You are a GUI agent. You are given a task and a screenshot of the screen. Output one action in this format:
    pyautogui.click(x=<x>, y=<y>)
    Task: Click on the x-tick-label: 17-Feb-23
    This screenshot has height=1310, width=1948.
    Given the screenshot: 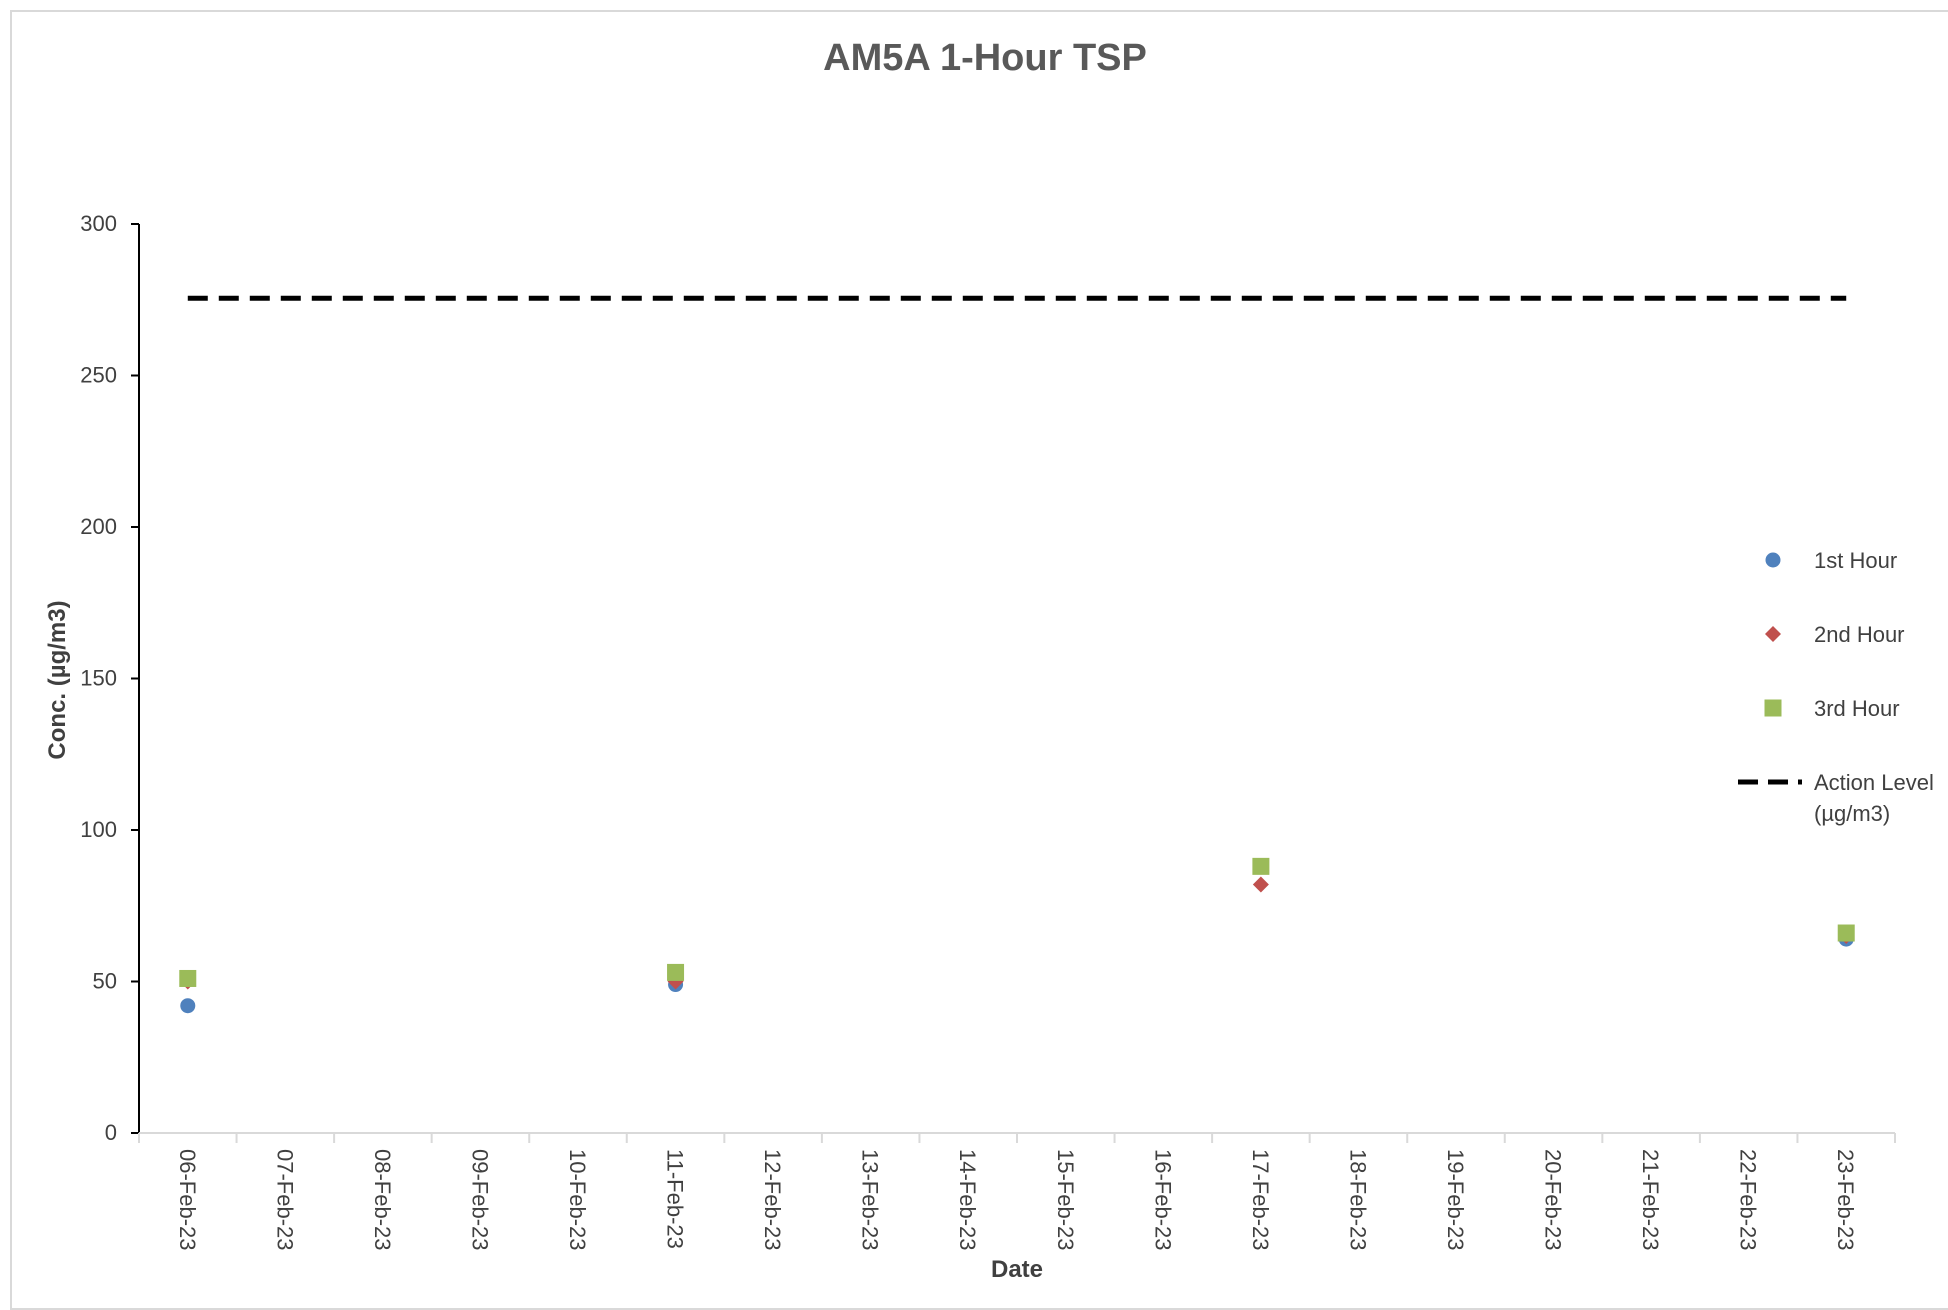 What is the action you would take?
    pyautogui.click(x=1260, y=1200)
    